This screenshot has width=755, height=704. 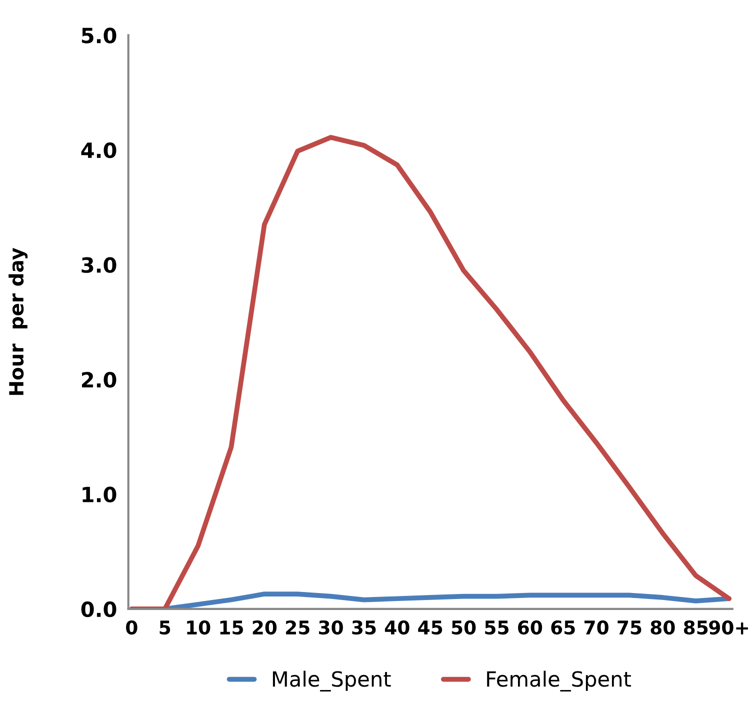 I want to click on x-tick-label: 70, so click(x=596, y=627).